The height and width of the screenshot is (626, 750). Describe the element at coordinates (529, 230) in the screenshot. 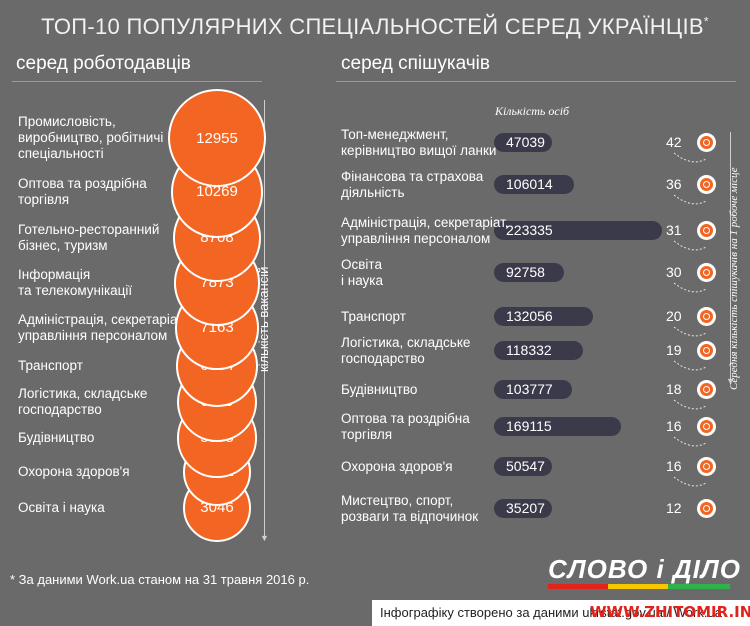

I see `jobseeker-value: 223335` at that location.